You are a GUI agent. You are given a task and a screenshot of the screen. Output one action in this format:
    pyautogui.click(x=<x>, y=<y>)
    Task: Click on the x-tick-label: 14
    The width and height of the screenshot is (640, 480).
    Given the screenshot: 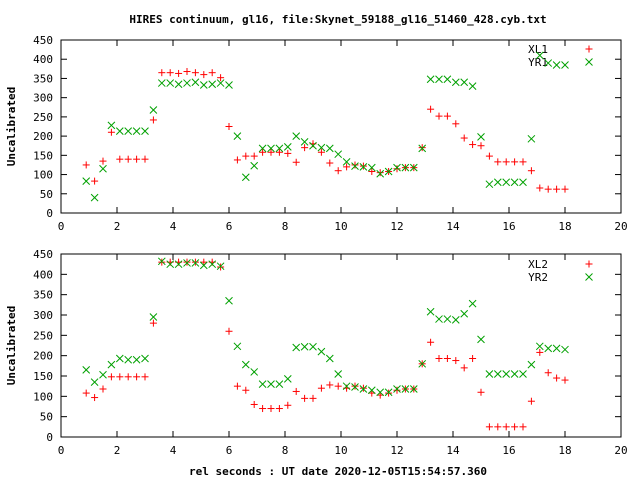 What is the action you would take?
    pyautogui.click(x=453, y=226)
    